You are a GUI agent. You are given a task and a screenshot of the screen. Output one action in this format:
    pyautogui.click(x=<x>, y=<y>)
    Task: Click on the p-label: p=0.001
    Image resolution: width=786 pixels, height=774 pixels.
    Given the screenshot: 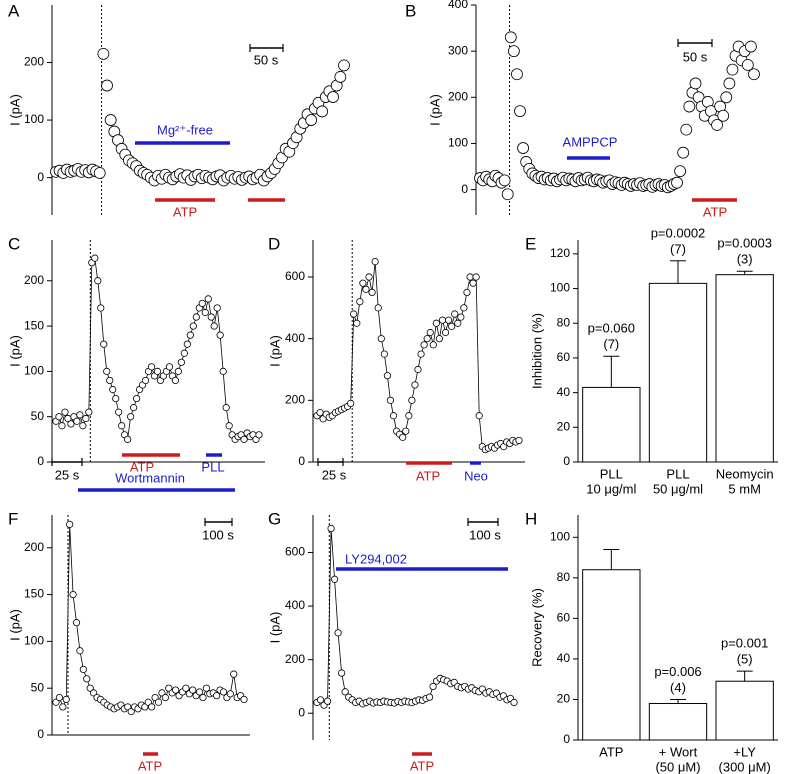 What is the action you would take?
    pyautogui.click(x=744, y=643)
    